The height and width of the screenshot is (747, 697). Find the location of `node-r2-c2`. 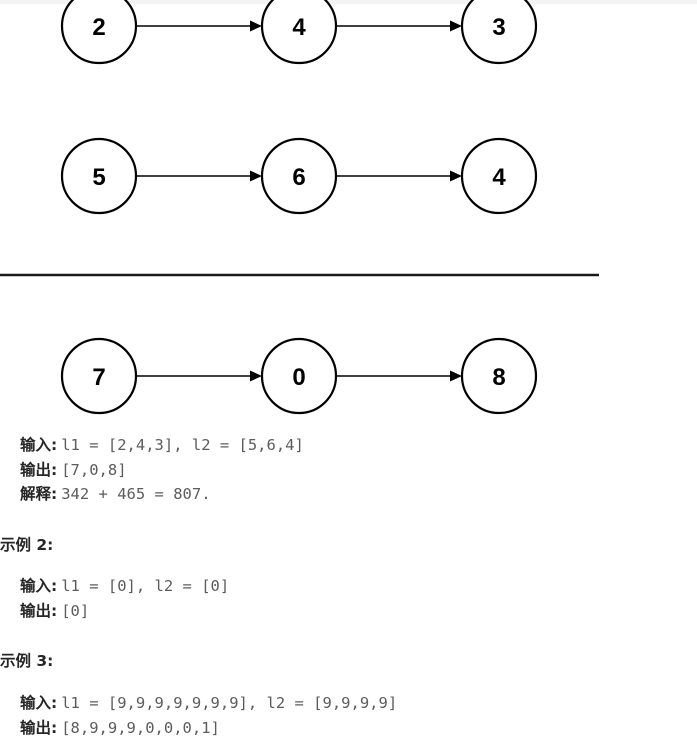

node-r2-c2 is located at coordinates (499, 376).